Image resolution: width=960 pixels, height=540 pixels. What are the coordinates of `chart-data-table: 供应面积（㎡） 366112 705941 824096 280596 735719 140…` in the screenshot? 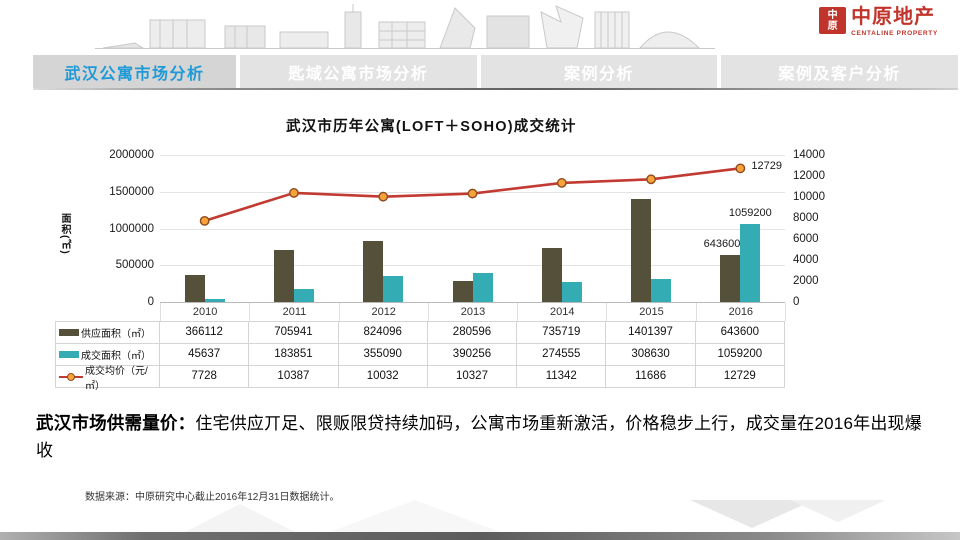 It's located at (420, 356).